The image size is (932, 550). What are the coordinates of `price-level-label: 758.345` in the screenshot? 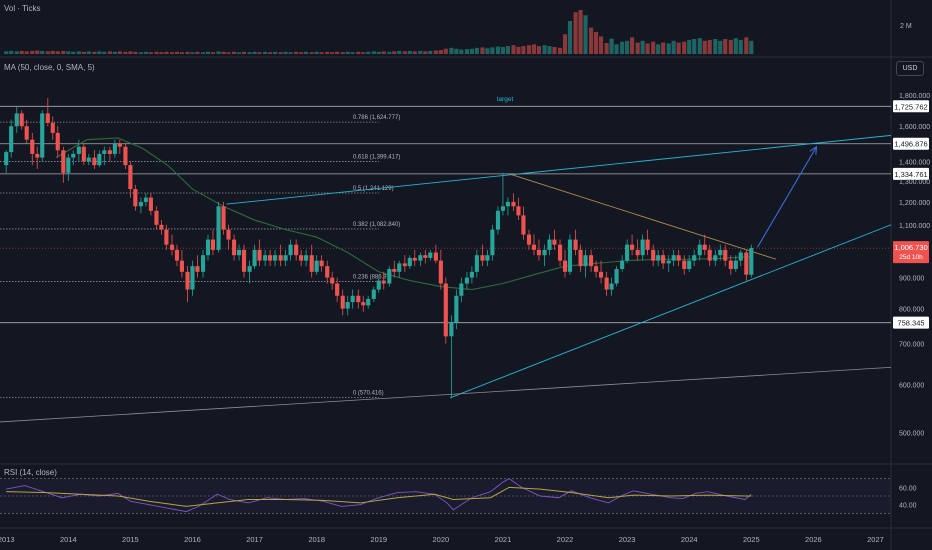 It's located at (910, 323).